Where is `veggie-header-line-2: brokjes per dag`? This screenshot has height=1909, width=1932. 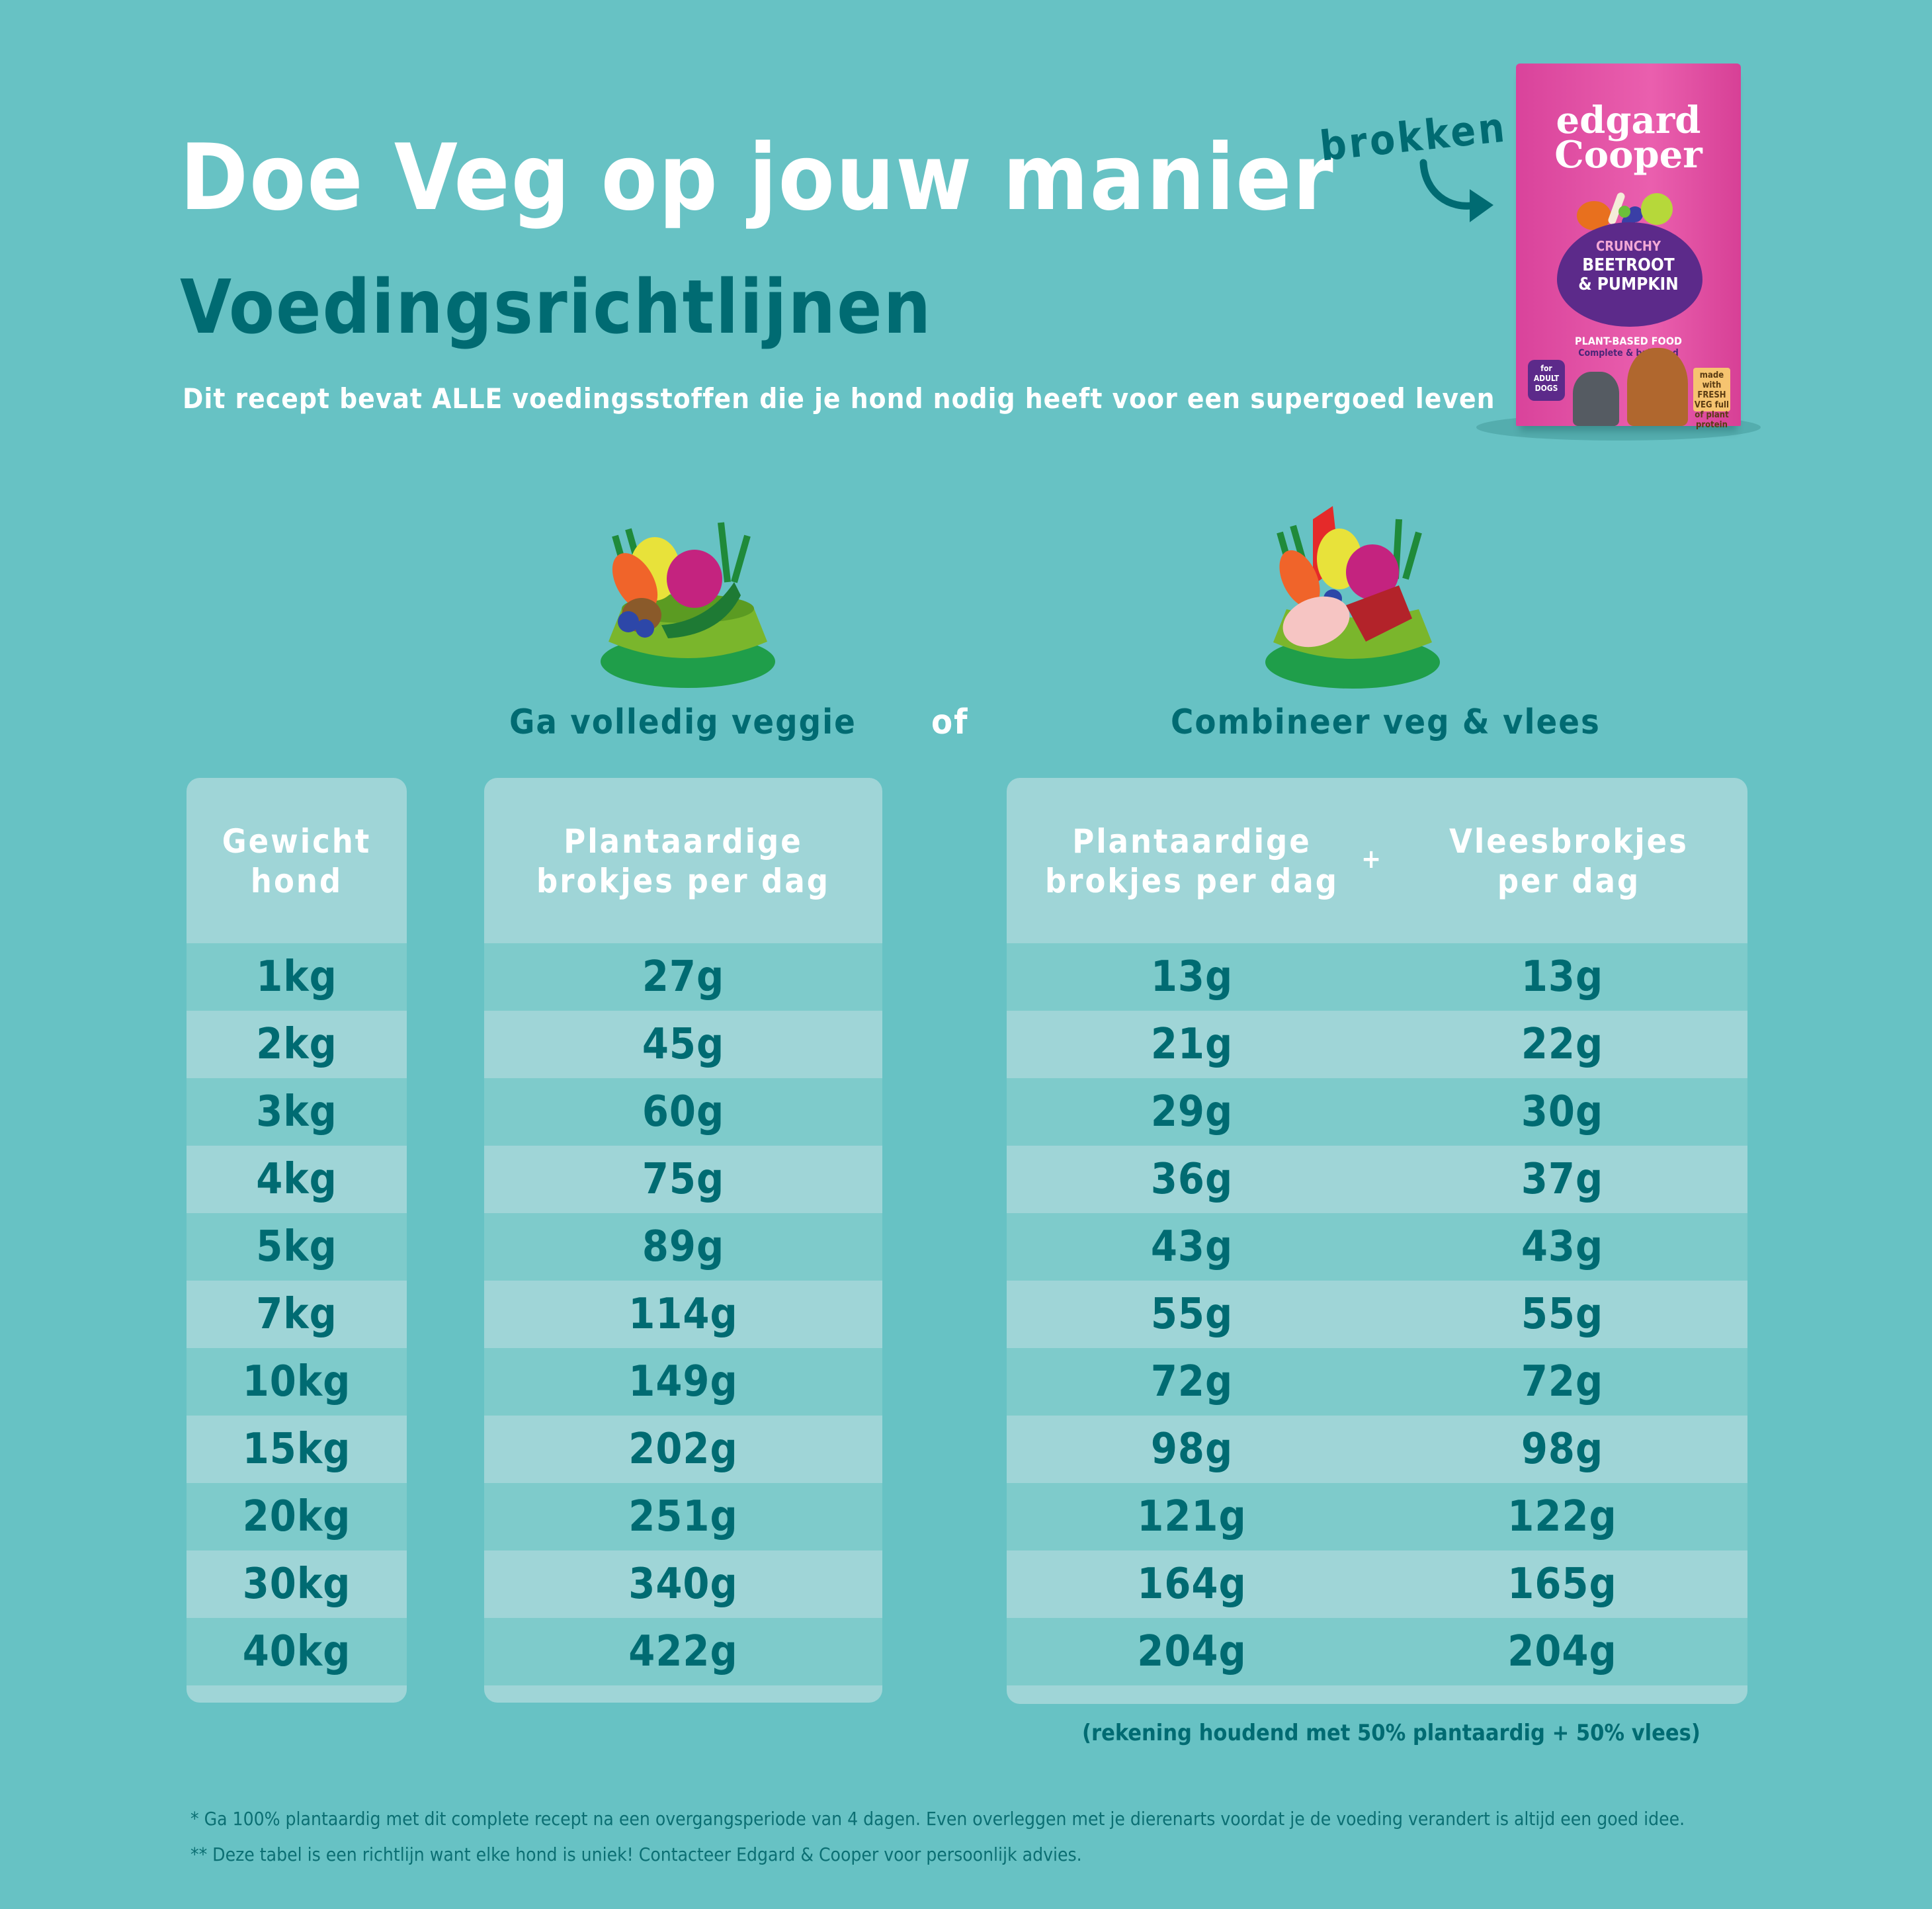 veggie-header-line-2: brokjes per dag is located at coordinates (683, 881).